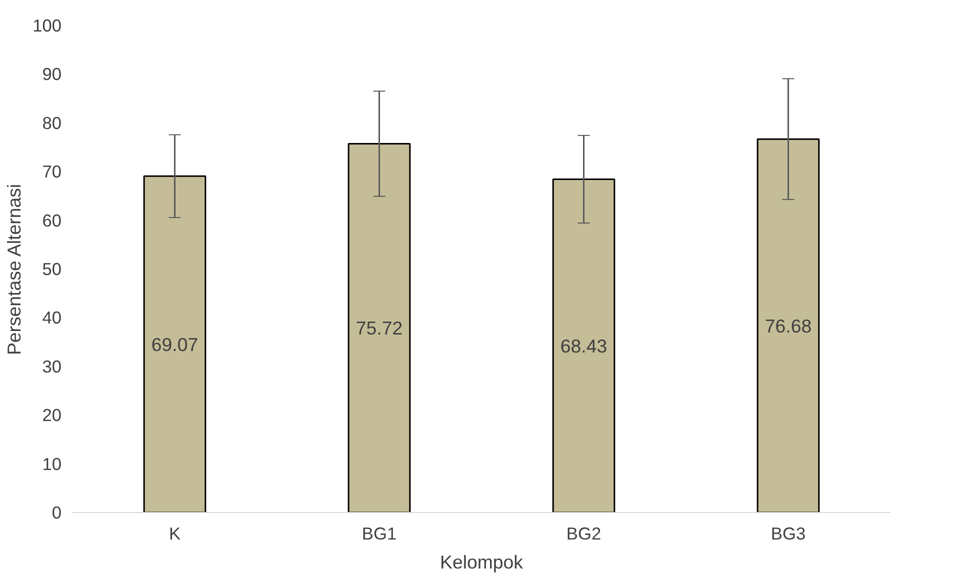  Describe the element at coordinates (52, 172) in the screenshot. I see `y-tick-label: 70` at that location.